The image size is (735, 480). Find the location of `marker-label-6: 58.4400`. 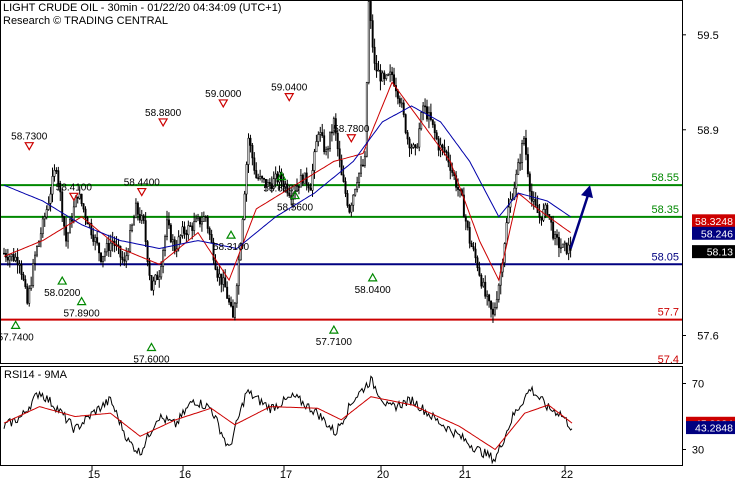

marker-label-6: 58.4400 is located at coordinates (142, 183).